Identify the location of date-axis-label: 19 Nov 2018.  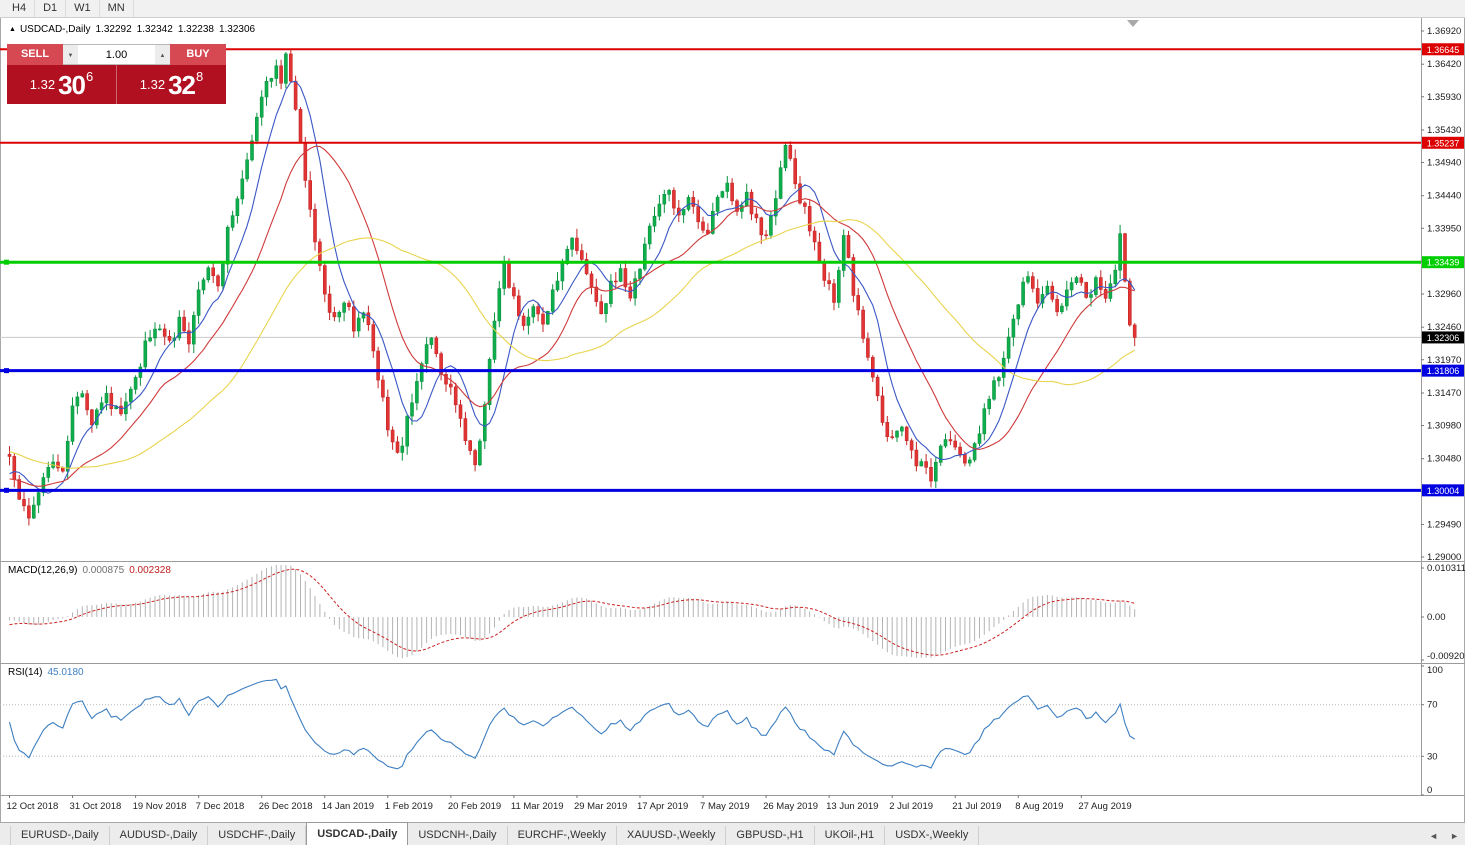
(160, 806).